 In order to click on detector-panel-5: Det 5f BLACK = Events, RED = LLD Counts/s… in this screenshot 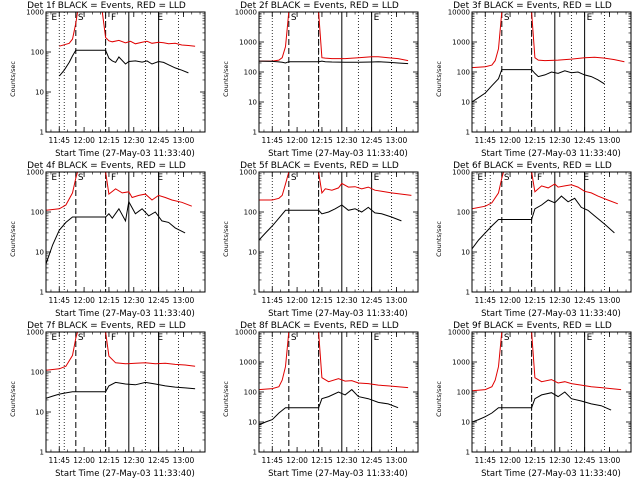, I will do `click(319, 240)`.